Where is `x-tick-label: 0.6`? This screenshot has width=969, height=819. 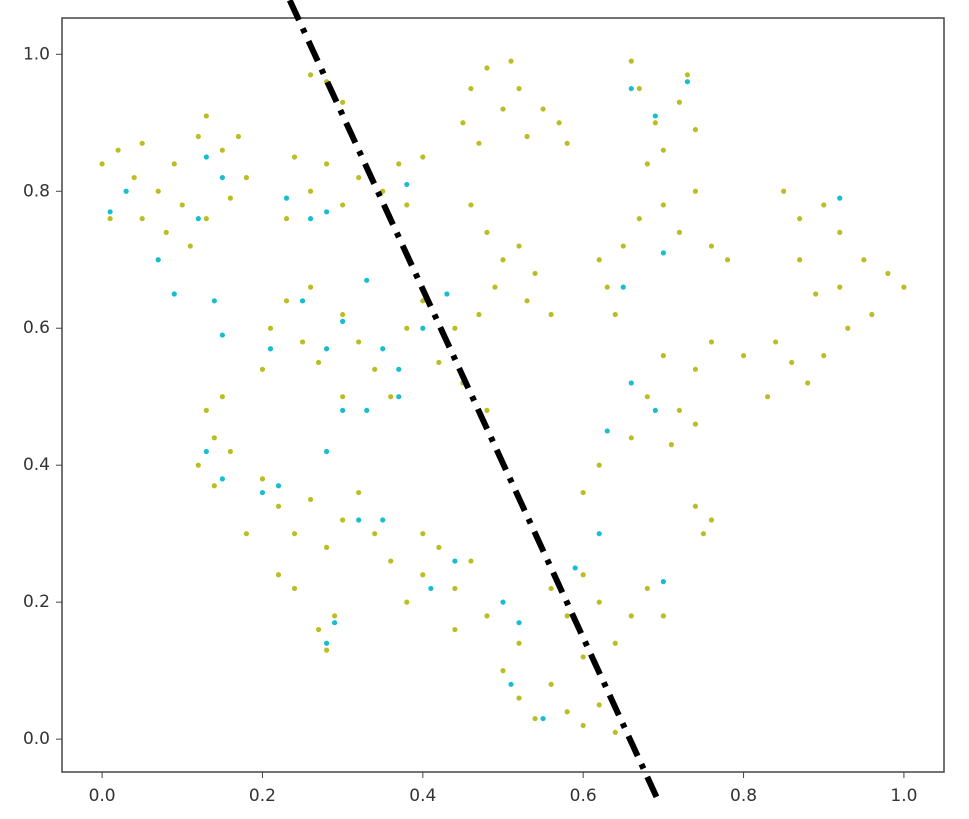 x-tick-label: 0.6 is located at coordinates (583, 796).